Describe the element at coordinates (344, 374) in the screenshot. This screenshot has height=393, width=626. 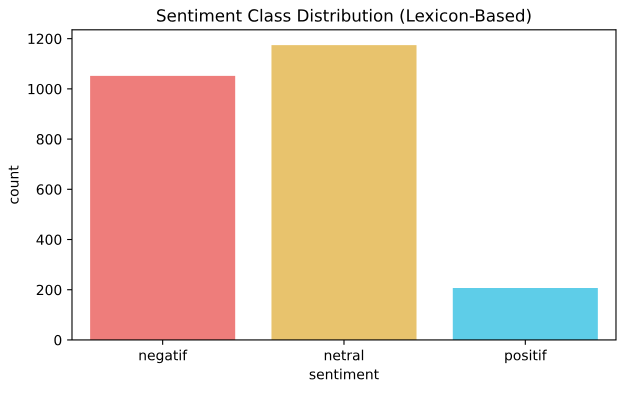
I see `x-axis-title: sentiment` at that location.